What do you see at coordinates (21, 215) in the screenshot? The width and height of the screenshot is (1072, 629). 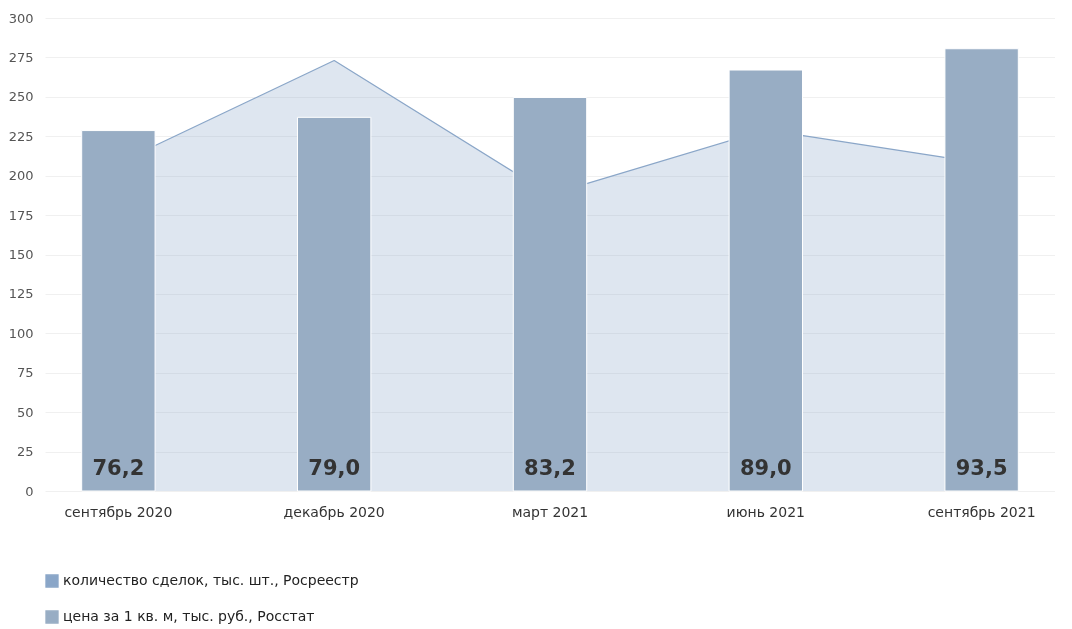 I see `y-tick-label: 175` at bounding box center [21, 215].